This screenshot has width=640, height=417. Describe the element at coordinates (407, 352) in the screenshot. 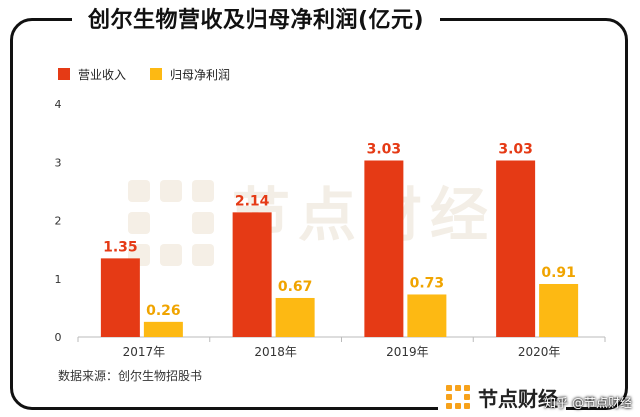

I see `x-tick-label: 2019年` at that location.